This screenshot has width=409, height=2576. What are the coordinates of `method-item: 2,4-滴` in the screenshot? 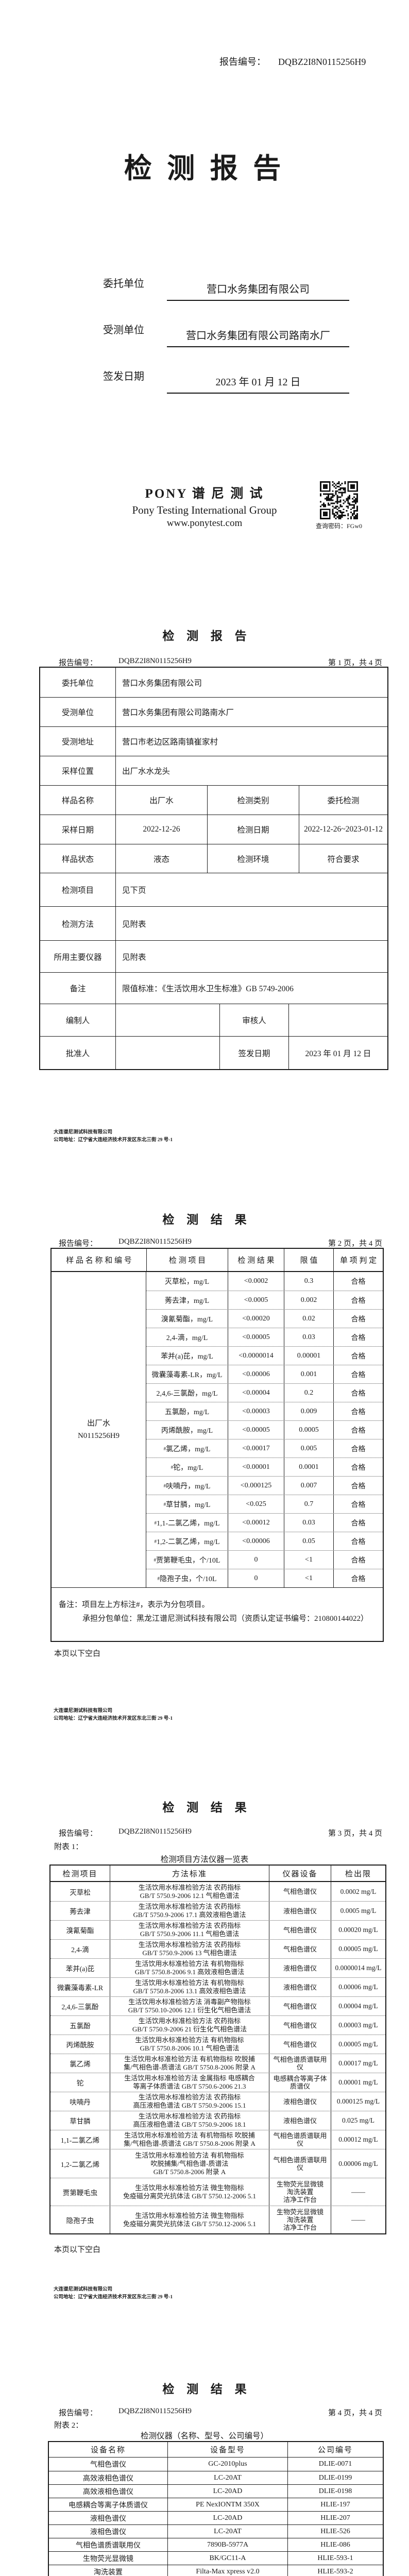 It's located at (80, 1950).